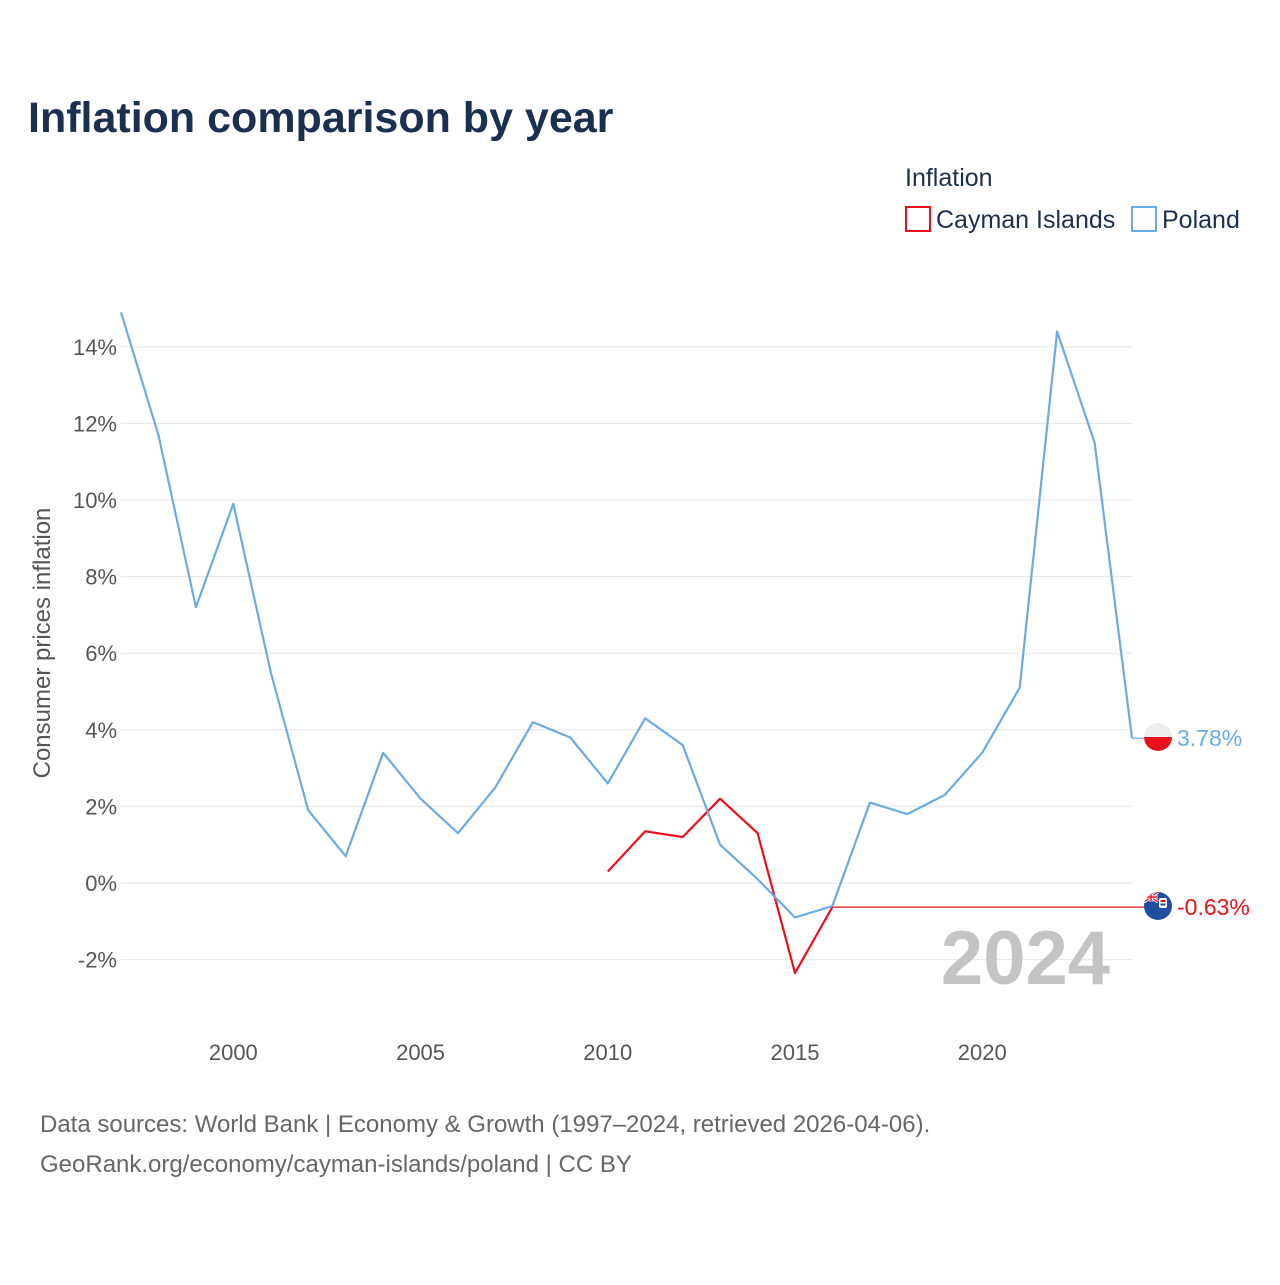 Image resolution: width=1280 pixels, height=1285 pixels. Describe the element at coordinates (101, 730) in the screenshot. I see `y-tick-label: 4%` at that location.